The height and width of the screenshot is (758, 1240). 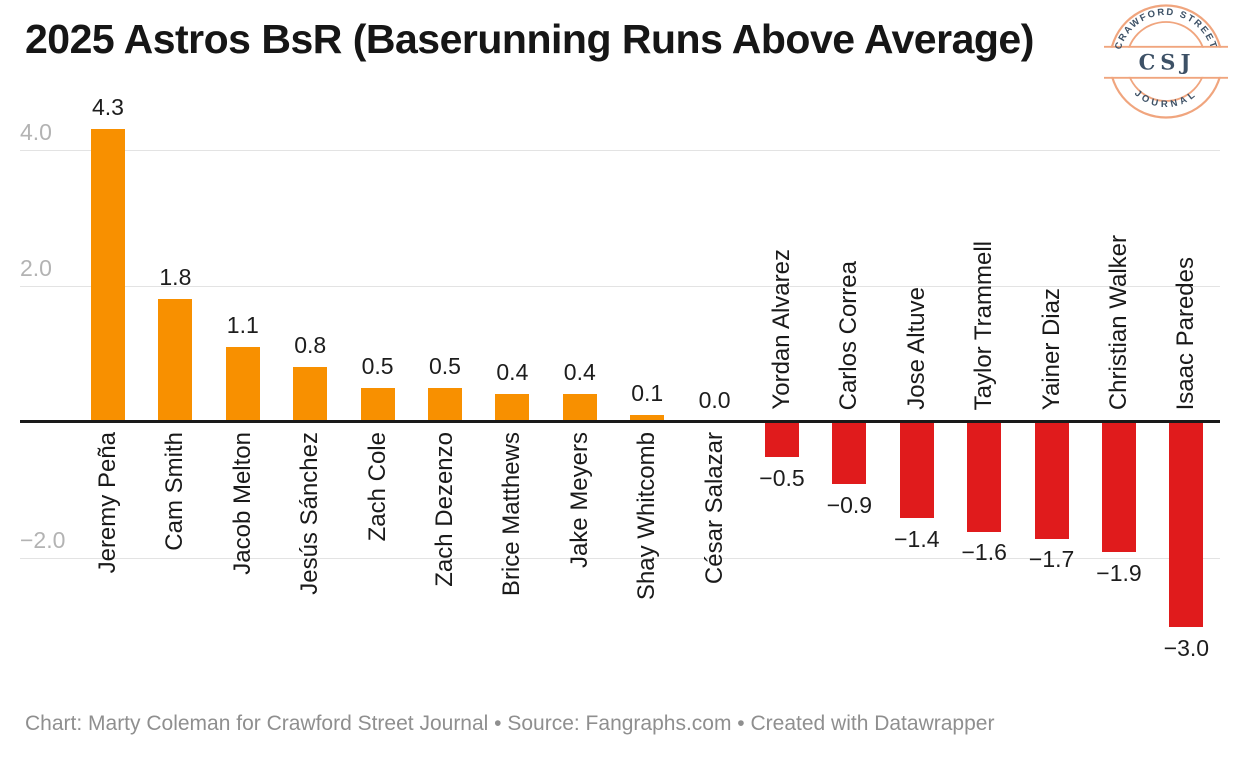 I want to click on bar-value-label: −1.9, so click(x=1119, y=572).